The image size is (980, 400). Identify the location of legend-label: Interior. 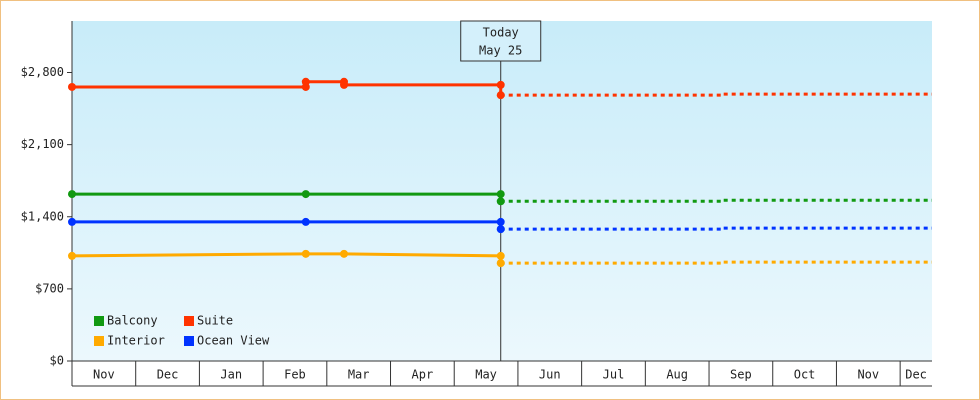
(136, 341).